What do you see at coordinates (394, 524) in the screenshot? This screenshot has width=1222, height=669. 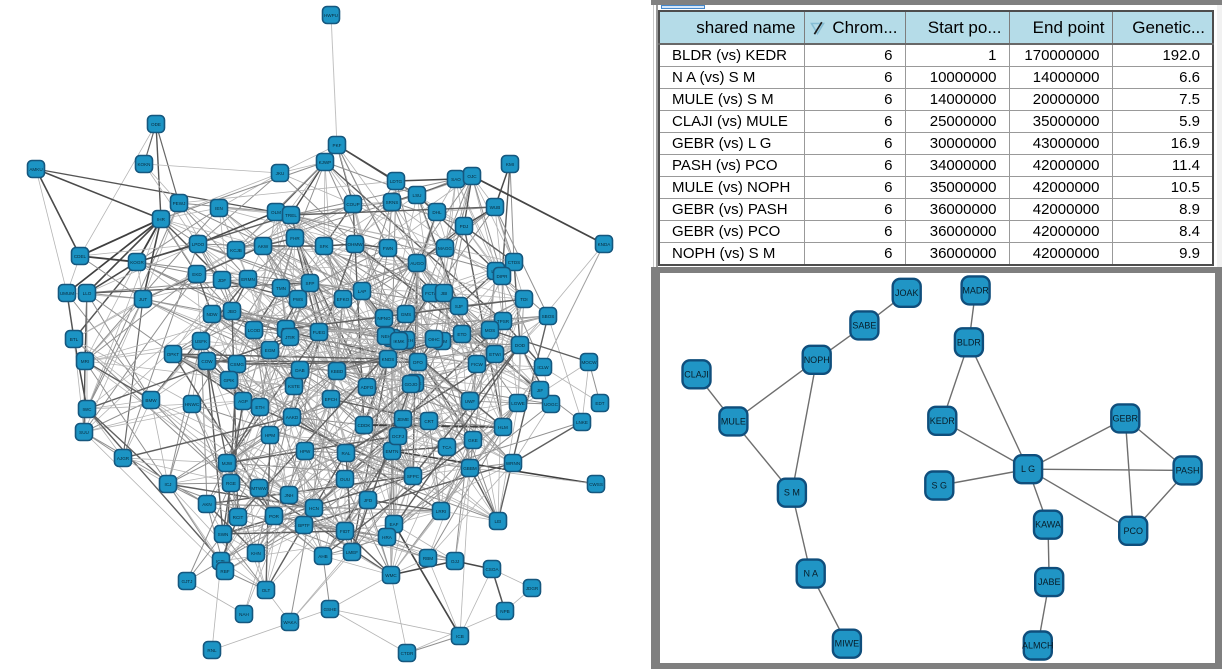 I see `svg-text: EAF` at bounding box center [394, 524].